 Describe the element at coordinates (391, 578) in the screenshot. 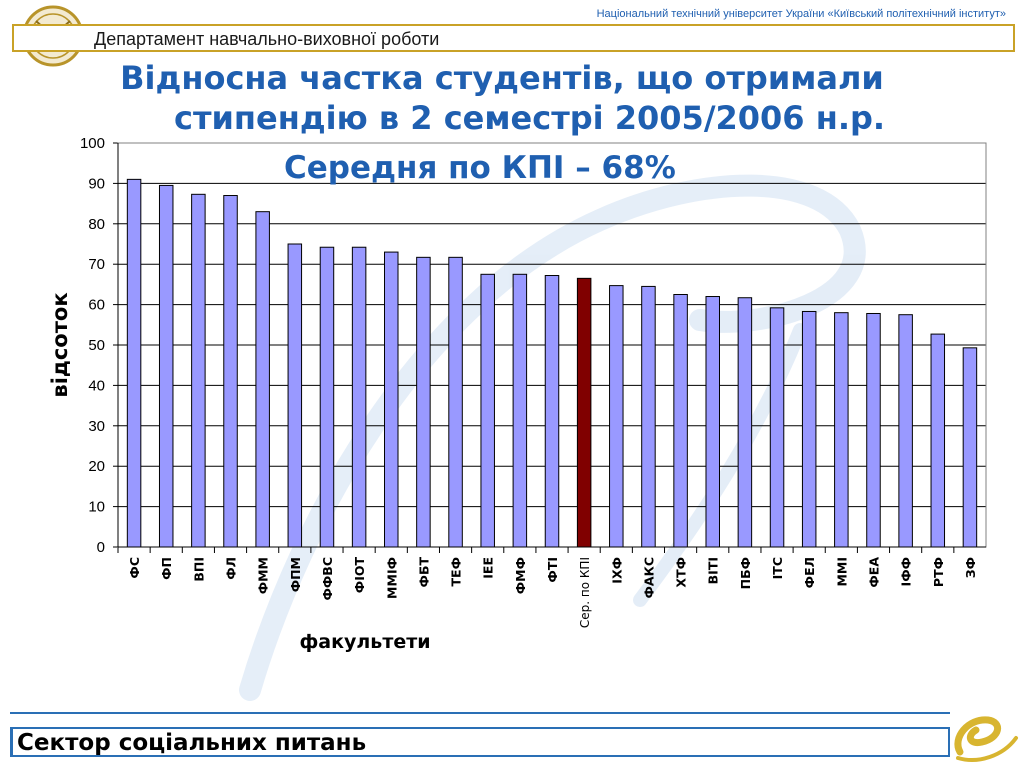

I see `x-tick-label: ММІФ` at that location.